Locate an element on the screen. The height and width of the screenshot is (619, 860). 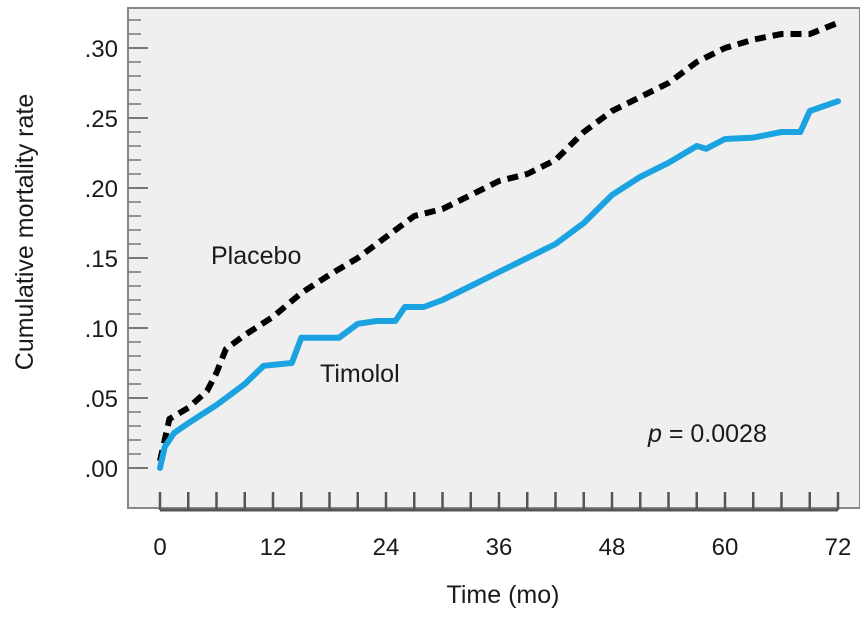
y-tick-label: .25 is located at coordinates (101, 119).